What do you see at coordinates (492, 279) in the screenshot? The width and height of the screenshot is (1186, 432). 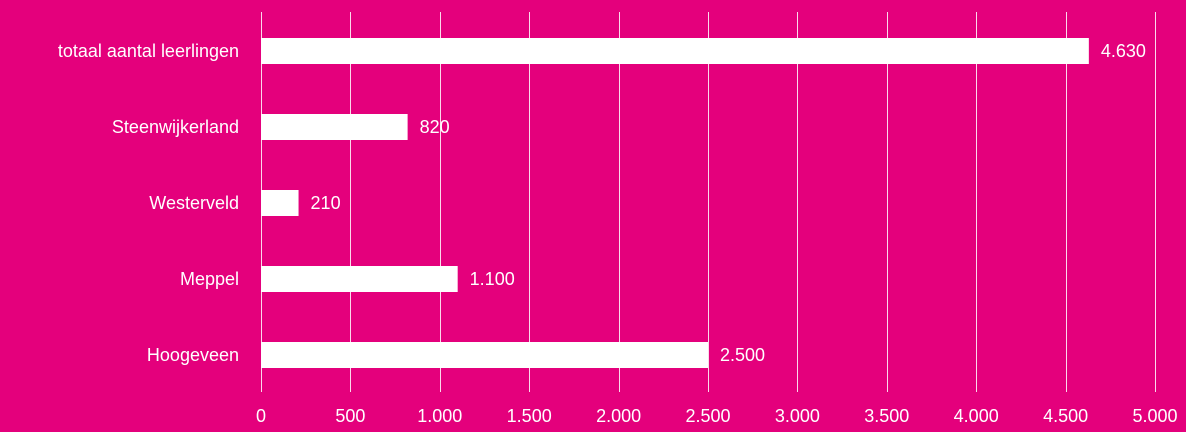 I see `data-label-3: 1.100` at bounding box center [492, 279].